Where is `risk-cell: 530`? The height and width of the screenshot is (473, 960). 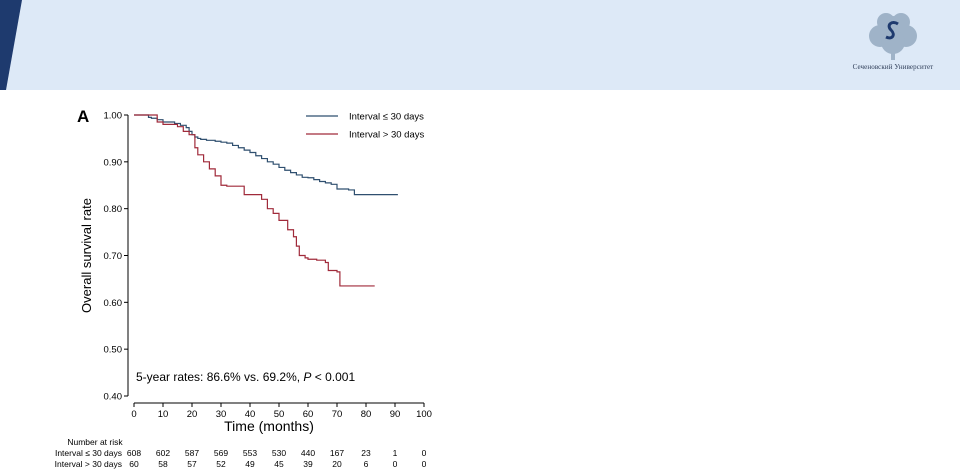 risk-cell: 530 is located at coordinates (279, 453).